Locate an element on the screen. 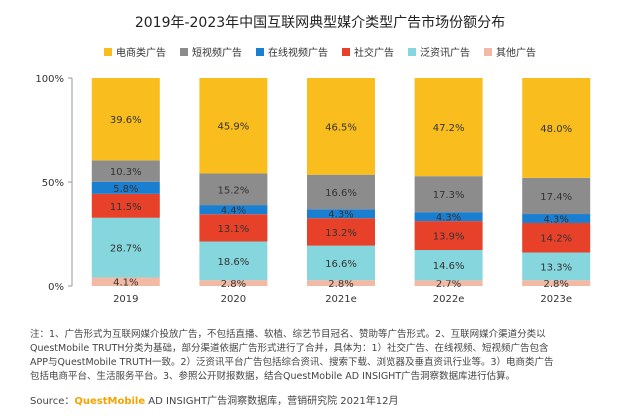 Image resolution: width=640 pixels, height=418 pixels. data-label: 14.2% is located at coordinates (556, 239).